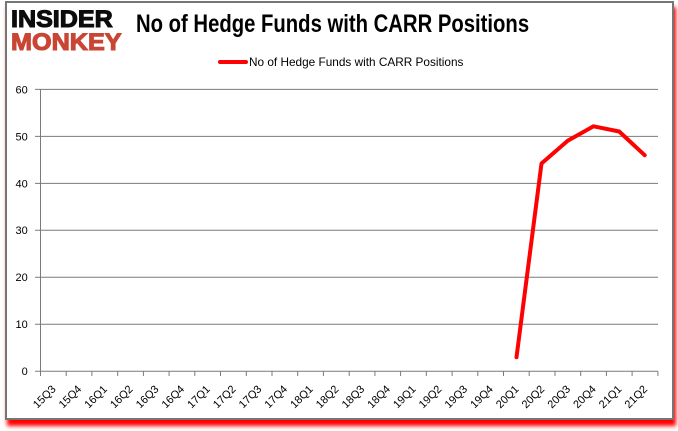 Image resolution: width=678 pixels, height=431 pixels. What do you see at coordinates (405, 397) in the screenshot?
I see `svg-text: 19Q1` at bounding box center [405, 397].